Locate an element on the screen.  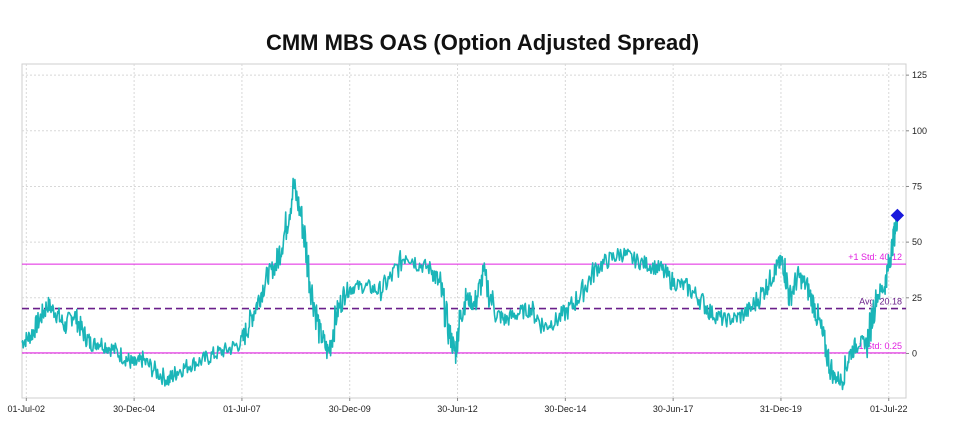
last-value-marker is located at coordinates (897, 215).